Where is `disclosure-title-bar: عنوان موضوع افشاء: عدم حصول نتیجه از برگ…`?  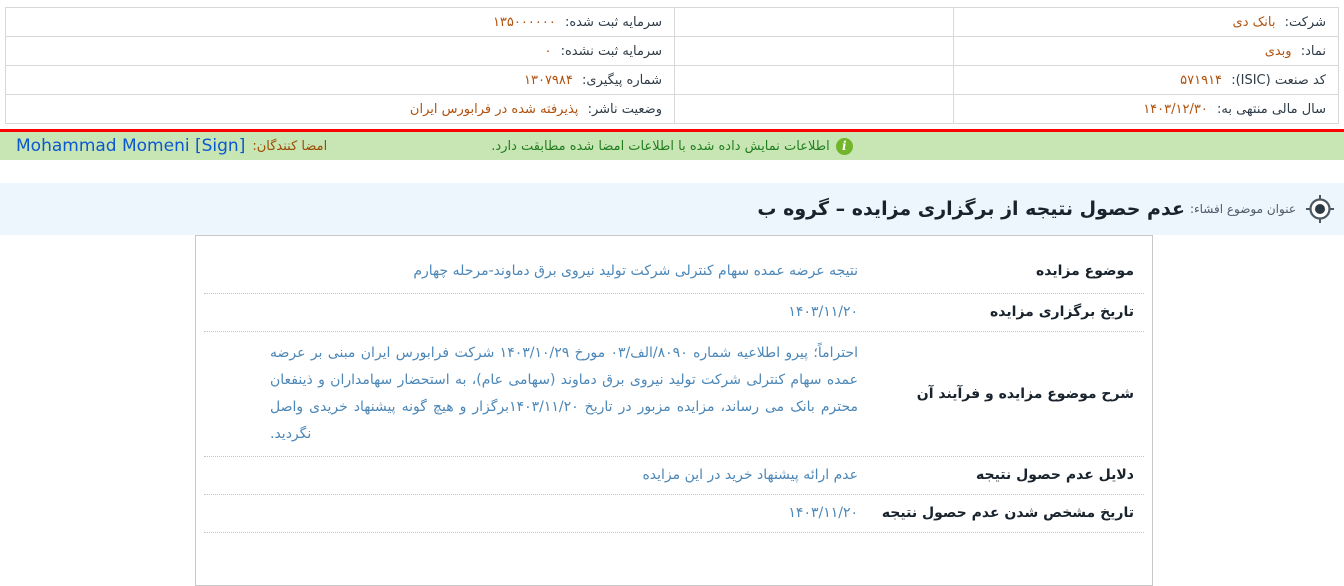 disclosure-title-bar: عنوان موضوع افشاء: عدم حصول نتیجه از برگ… is located at coordinates (672, 209).